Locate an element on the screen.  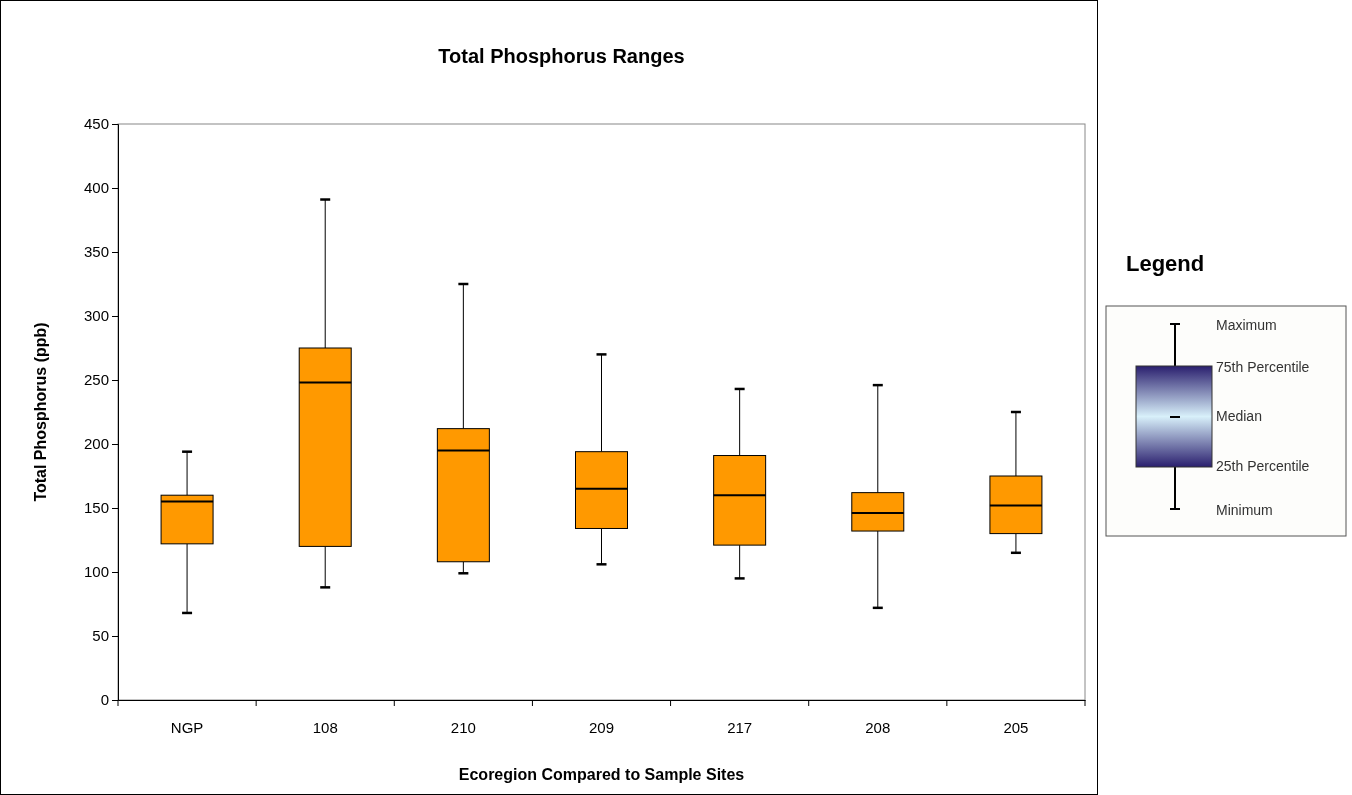
text: Maximum is located at coordinates (1246, 325).